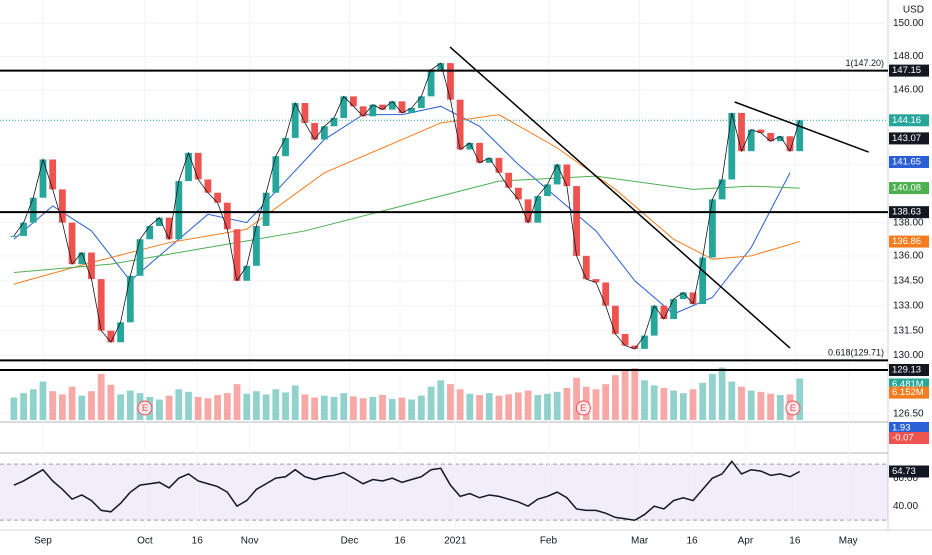  What do you see at coordinates (908, 355) in the screenshot?
I see `y-tick-label: 130.00` at bounding box center [908, 355].